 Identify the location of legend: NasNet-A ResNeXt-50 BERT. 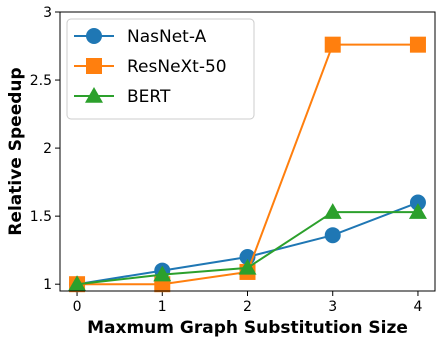
(160, 69).